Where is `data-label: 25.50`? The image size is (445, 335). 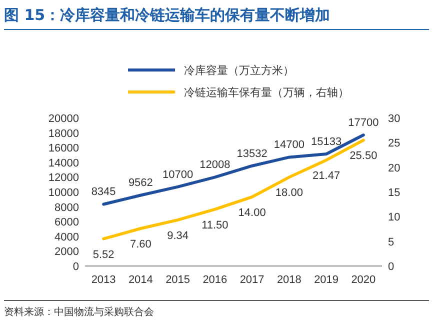
data-label: 25.50 is located at coordinates (364, 156).